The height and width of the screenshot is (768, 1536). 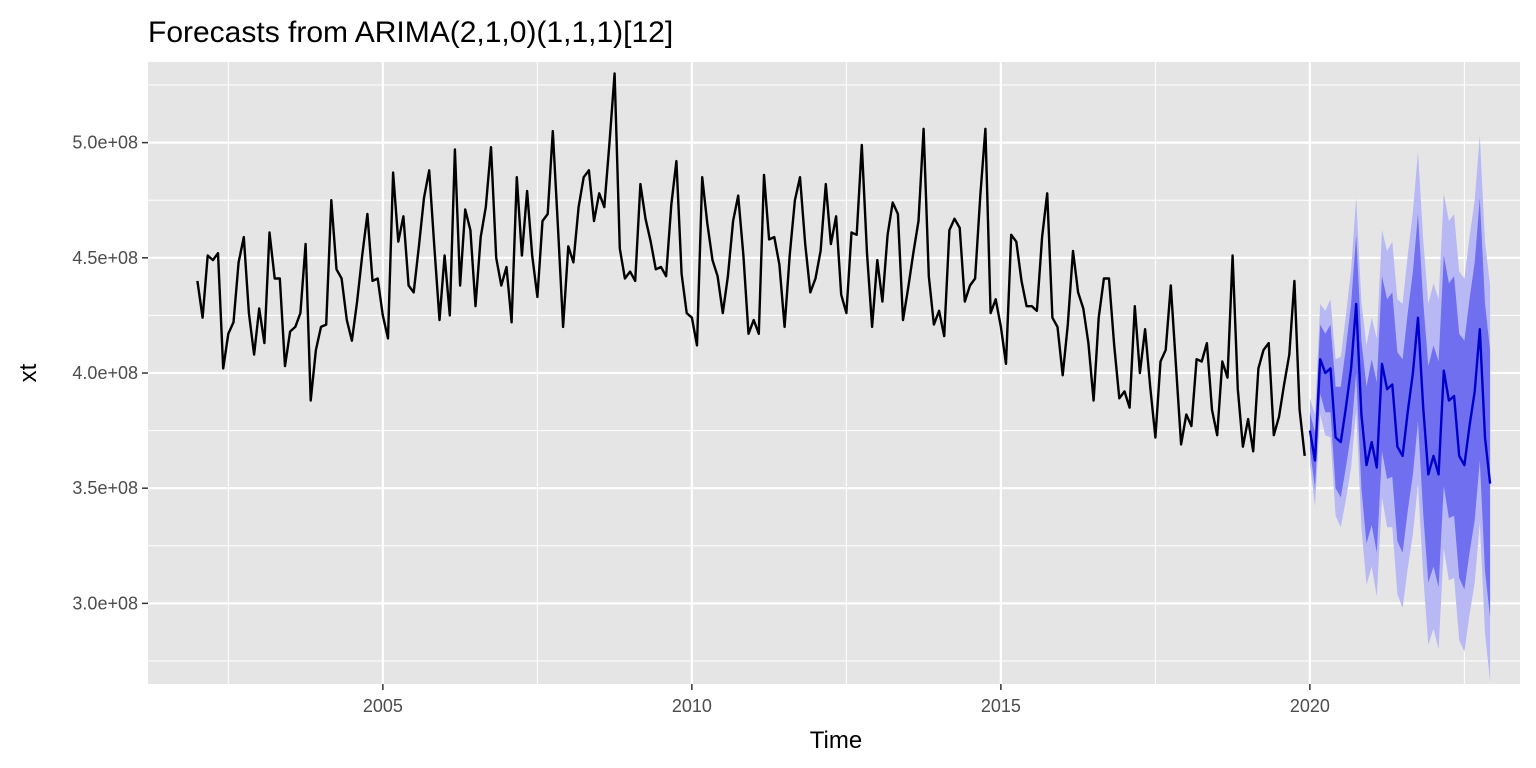 I want to click on y-tick-label: 4.0e+08, so click(x=105, y=373).